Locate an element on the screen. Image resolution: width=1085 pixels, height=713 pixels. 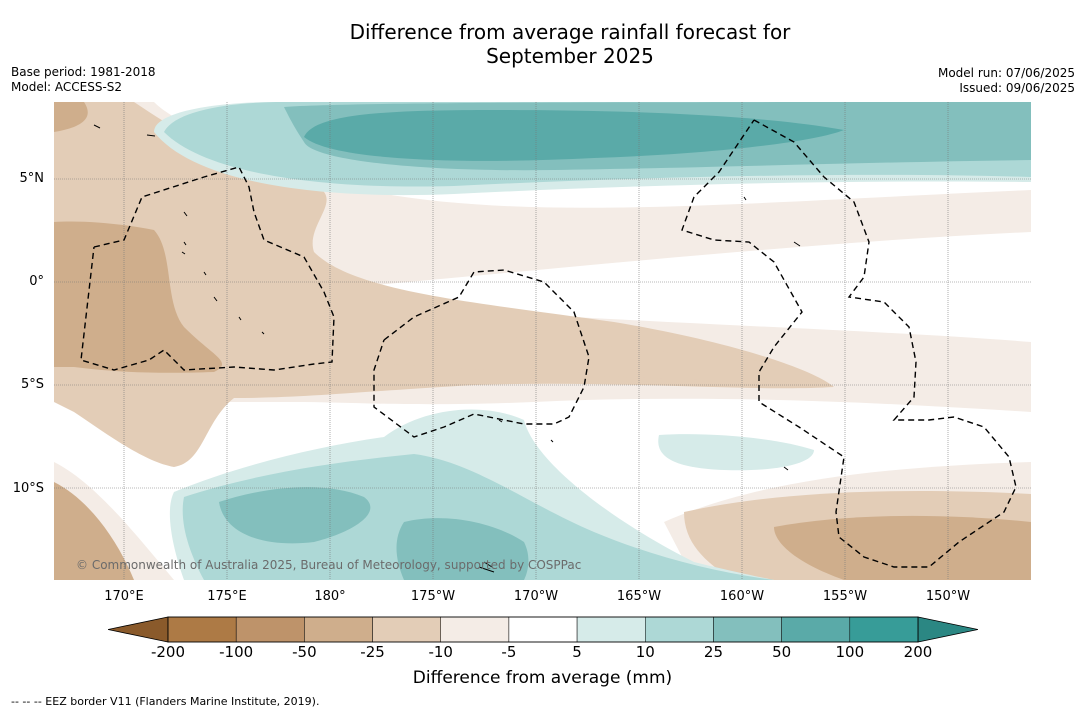
wet-south-core is located at coordinates (374, 533).